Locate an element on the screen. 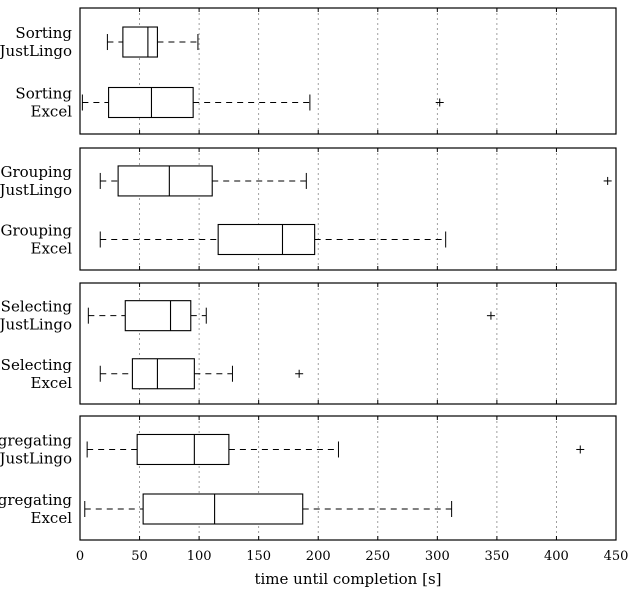  x-axis-title: time until completion [s] is located at coordinates (347, 579).